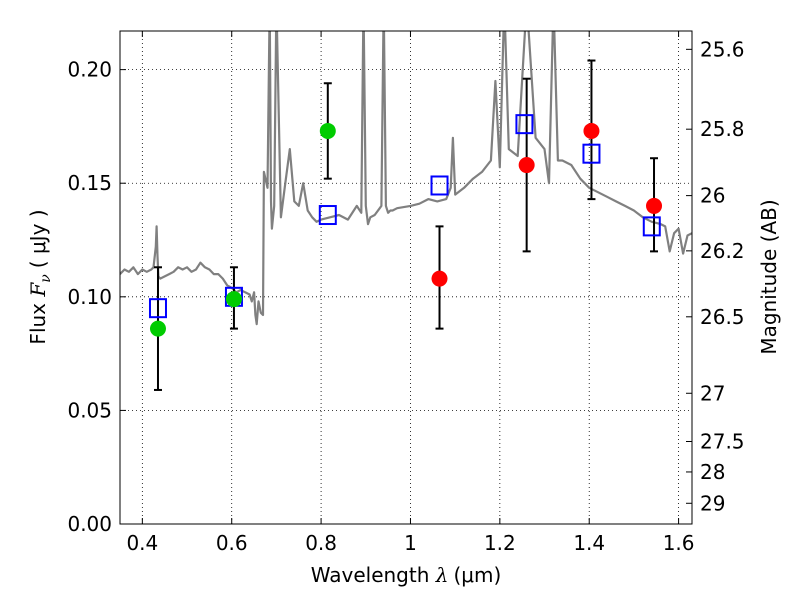 This screenshot has height=600, width=800. I want to click on y-tick-label: 0.10, so click(89, 297).